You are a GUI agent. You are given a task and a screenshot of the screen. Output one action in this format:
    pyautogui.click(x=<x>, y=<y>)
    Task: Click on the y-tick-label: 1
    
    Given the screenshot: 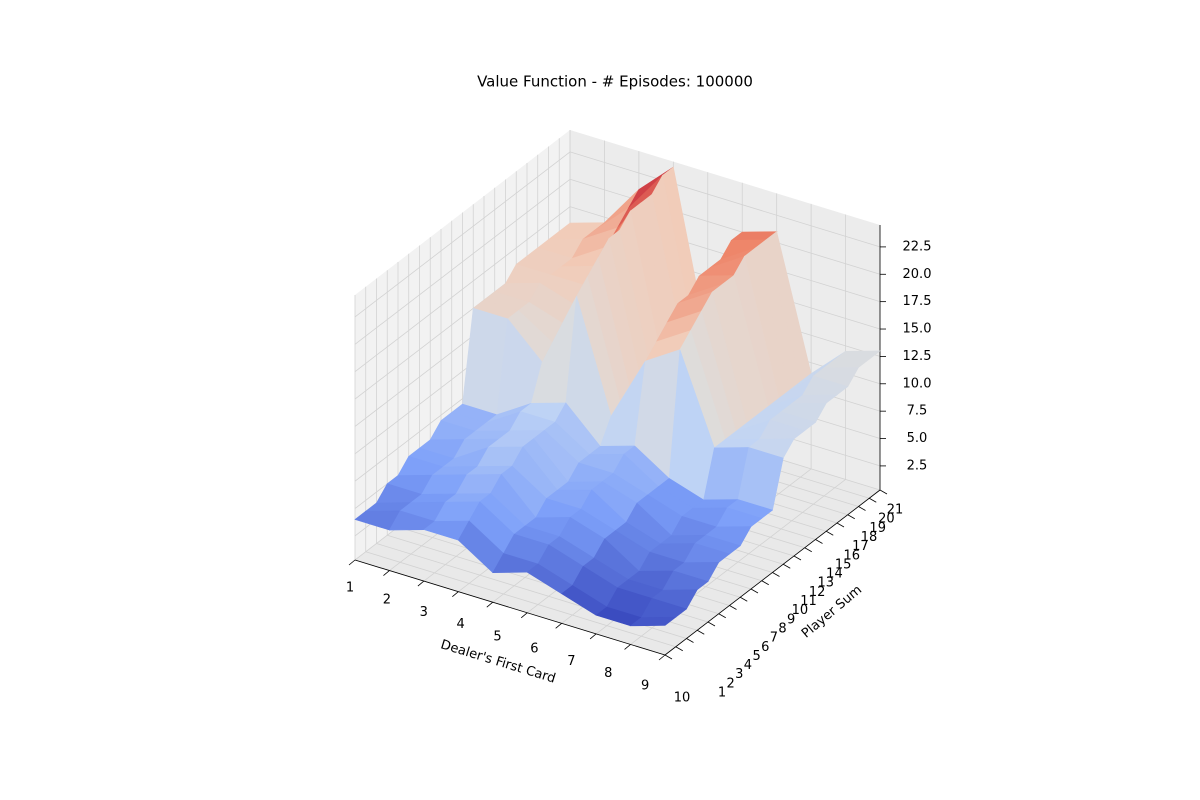 What is the action you would take?
    pyautogui.click(x=722, y=693)
    